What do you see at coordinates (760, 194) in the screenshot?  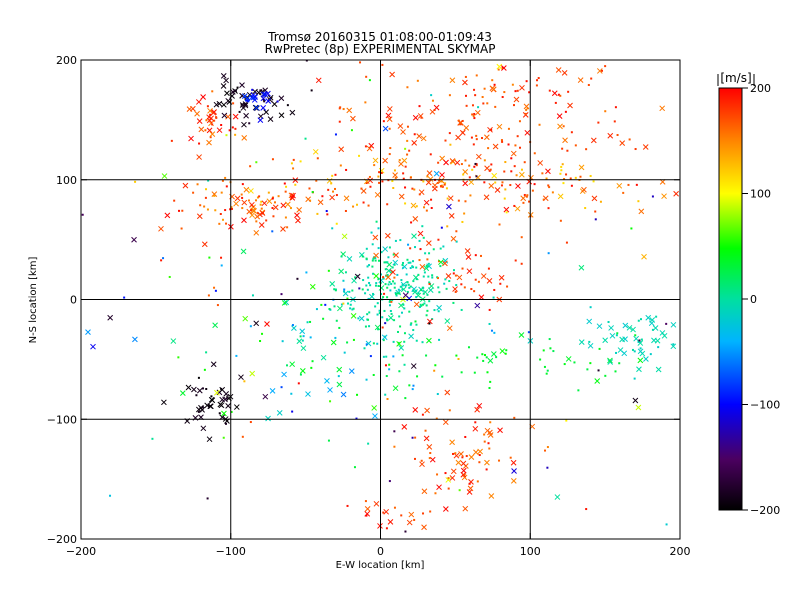 I see `colorbar-tick-label: 100` at bounding box center [760, 194].